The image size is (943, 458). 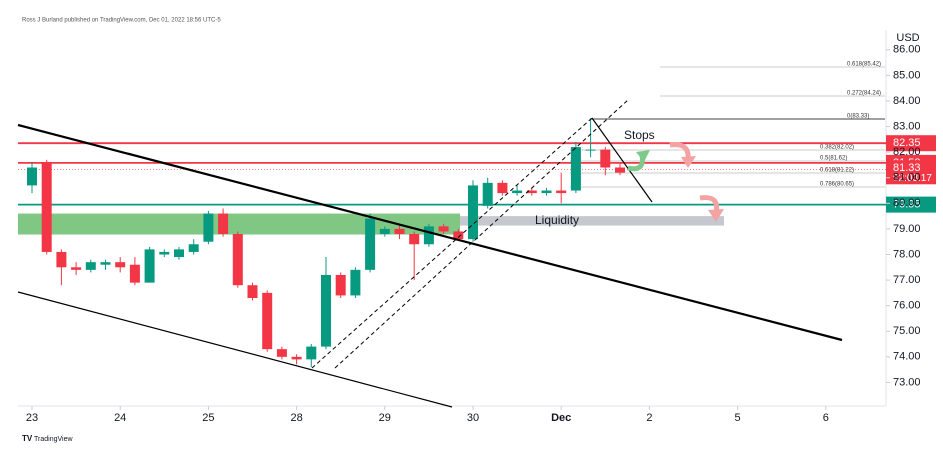 What do you see at coordinates (907, 254) in the screenshot?
I see `y-tick-label: 78.00` at bounding box center [907, 254].